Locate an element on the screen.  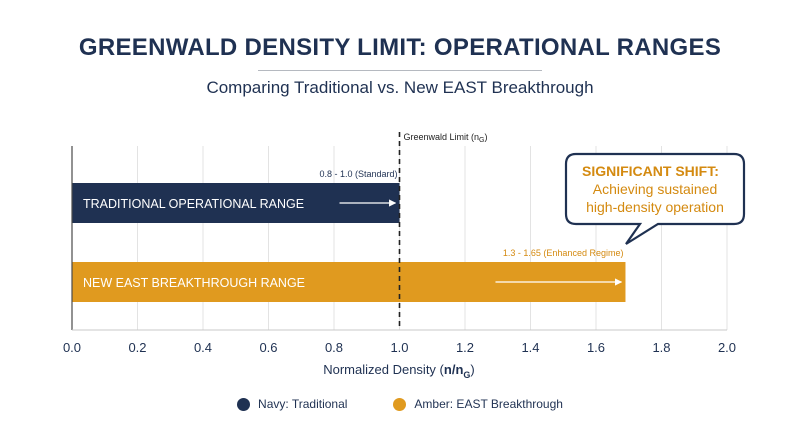
x-axis-label-close: ) is located at coordinates (472, 369).